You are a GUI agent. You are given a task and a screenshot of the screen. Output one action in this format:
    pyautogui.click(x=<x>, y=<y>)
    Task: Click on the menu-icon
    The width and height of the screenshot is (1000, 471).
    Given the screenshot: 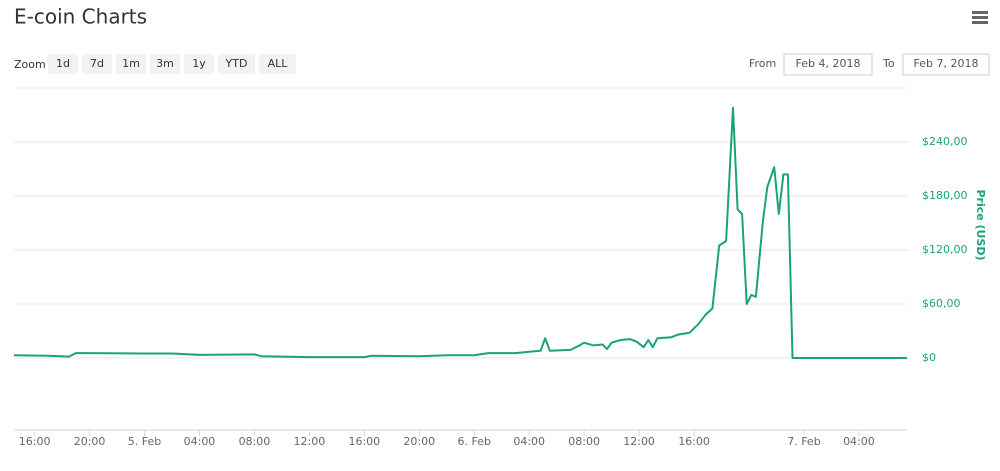 What is the action you would take?
    pyautogui.click(x=980, y=17)
    